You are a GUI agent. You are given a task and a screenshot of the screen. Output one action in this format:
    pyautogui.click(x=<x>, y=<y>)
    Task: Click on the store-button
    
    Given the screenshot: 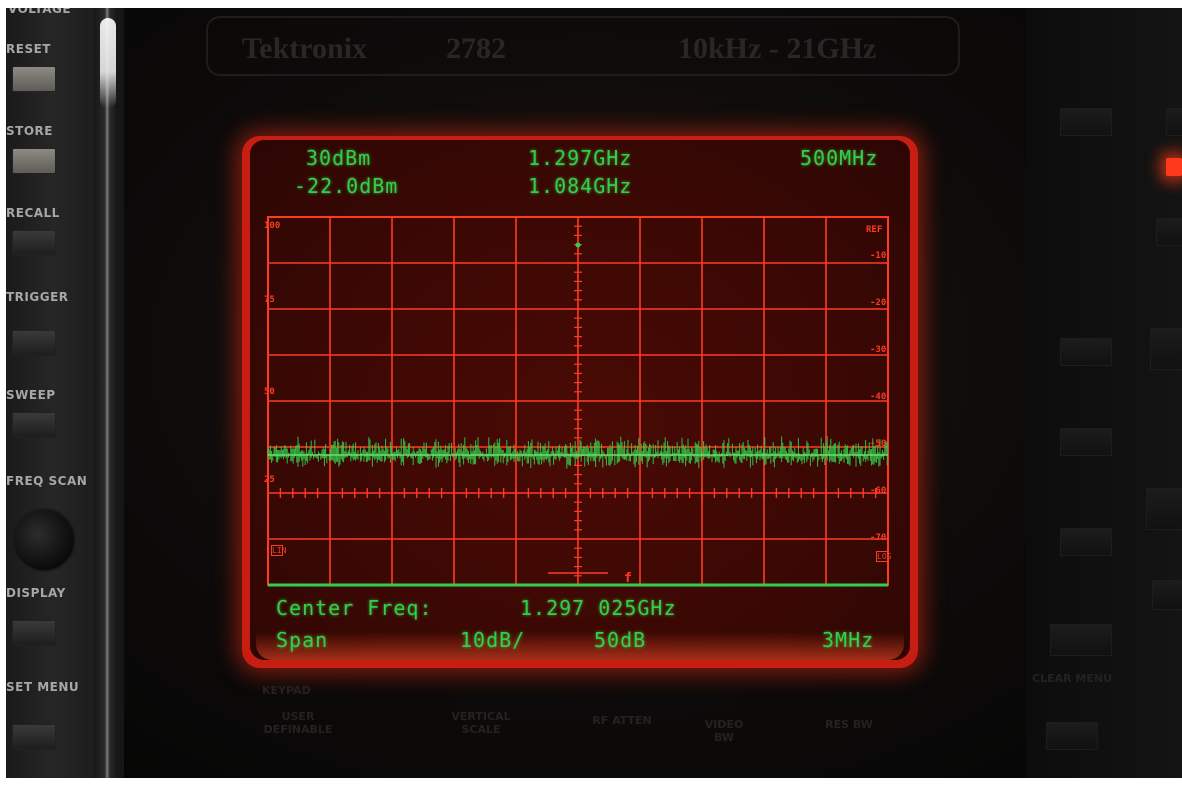 What is the action you would take?
    pyautogui.click(x=34, y=161)
    